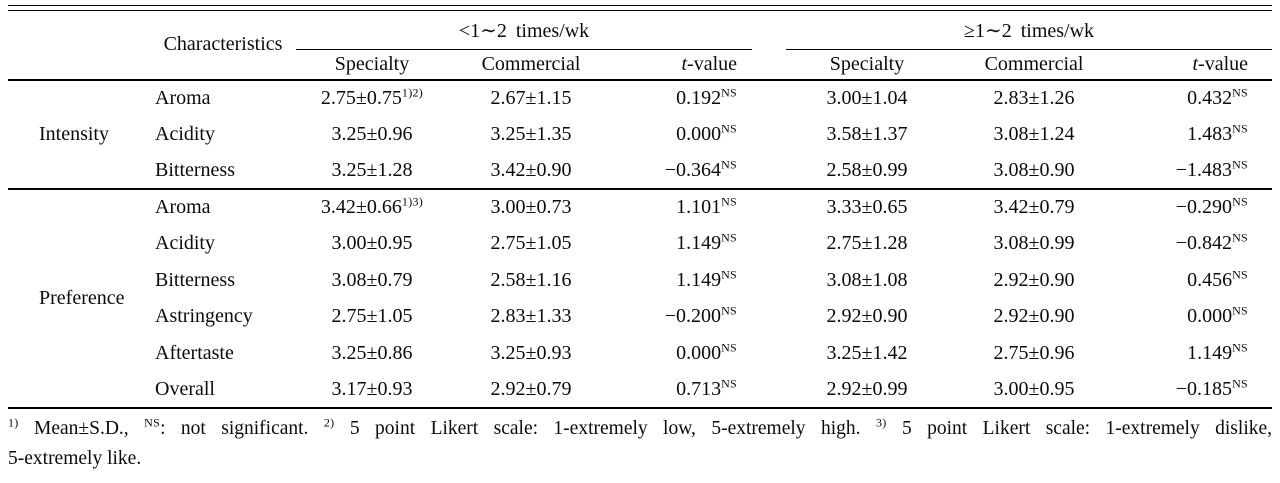  I want to click on cell-value: 3.58±1.37, so click(867, 133).